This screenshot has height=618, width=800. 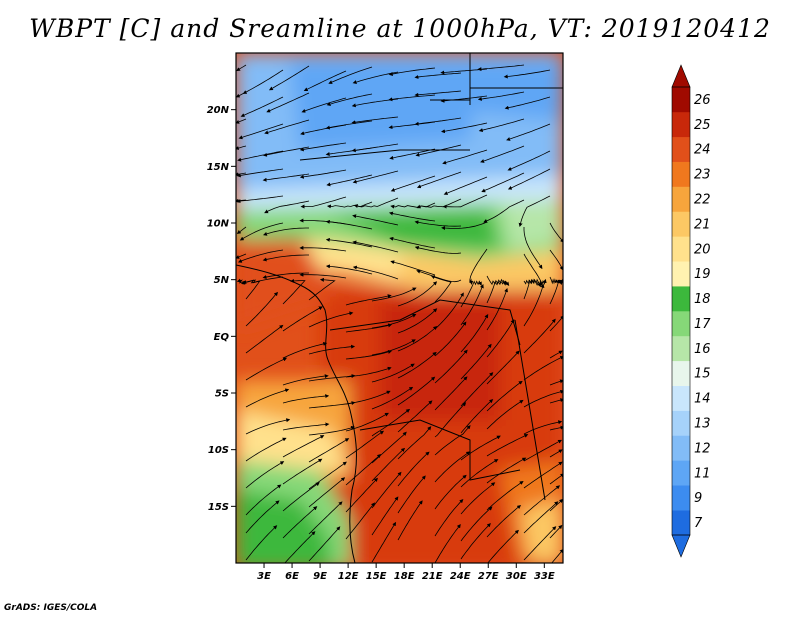 What do you see at coordinates (222, 280) in the screenshot?
I see `lat-label: 5N` at bounding box center [222, 280].